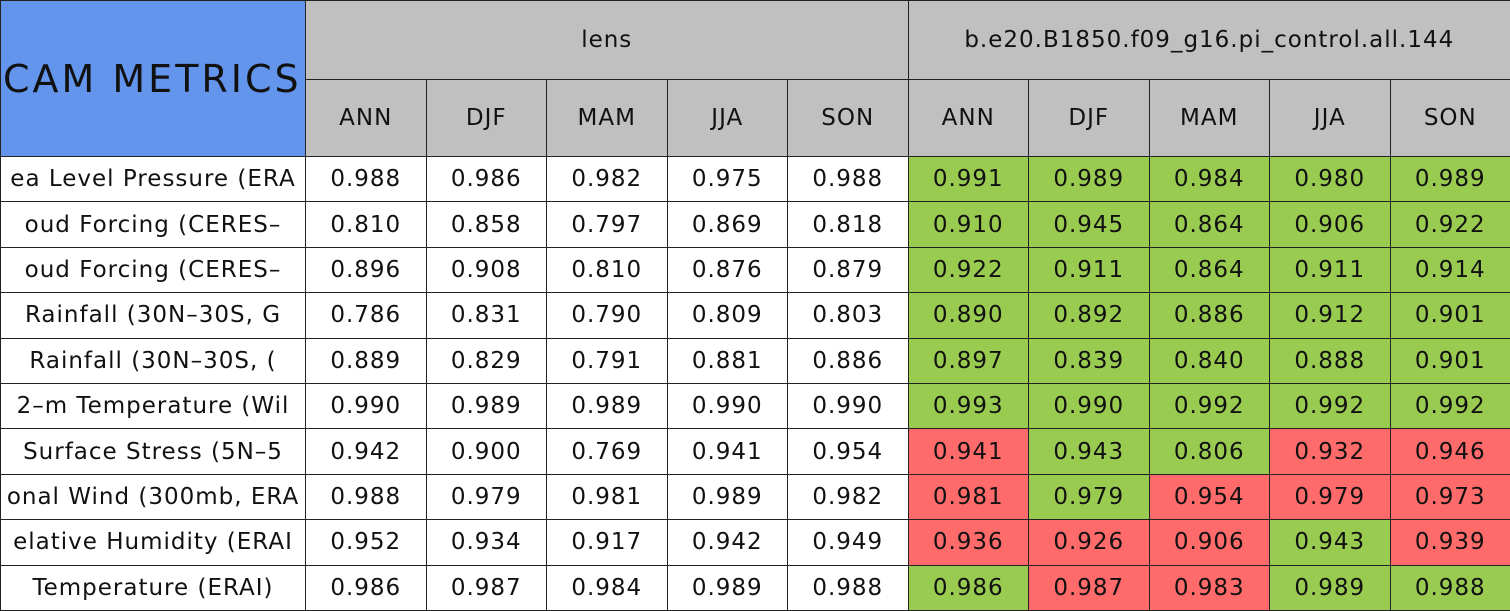 The height and width of the screenshot is (611, 1510). I want to click on metric-cell: 0.790, so click(607, 315).